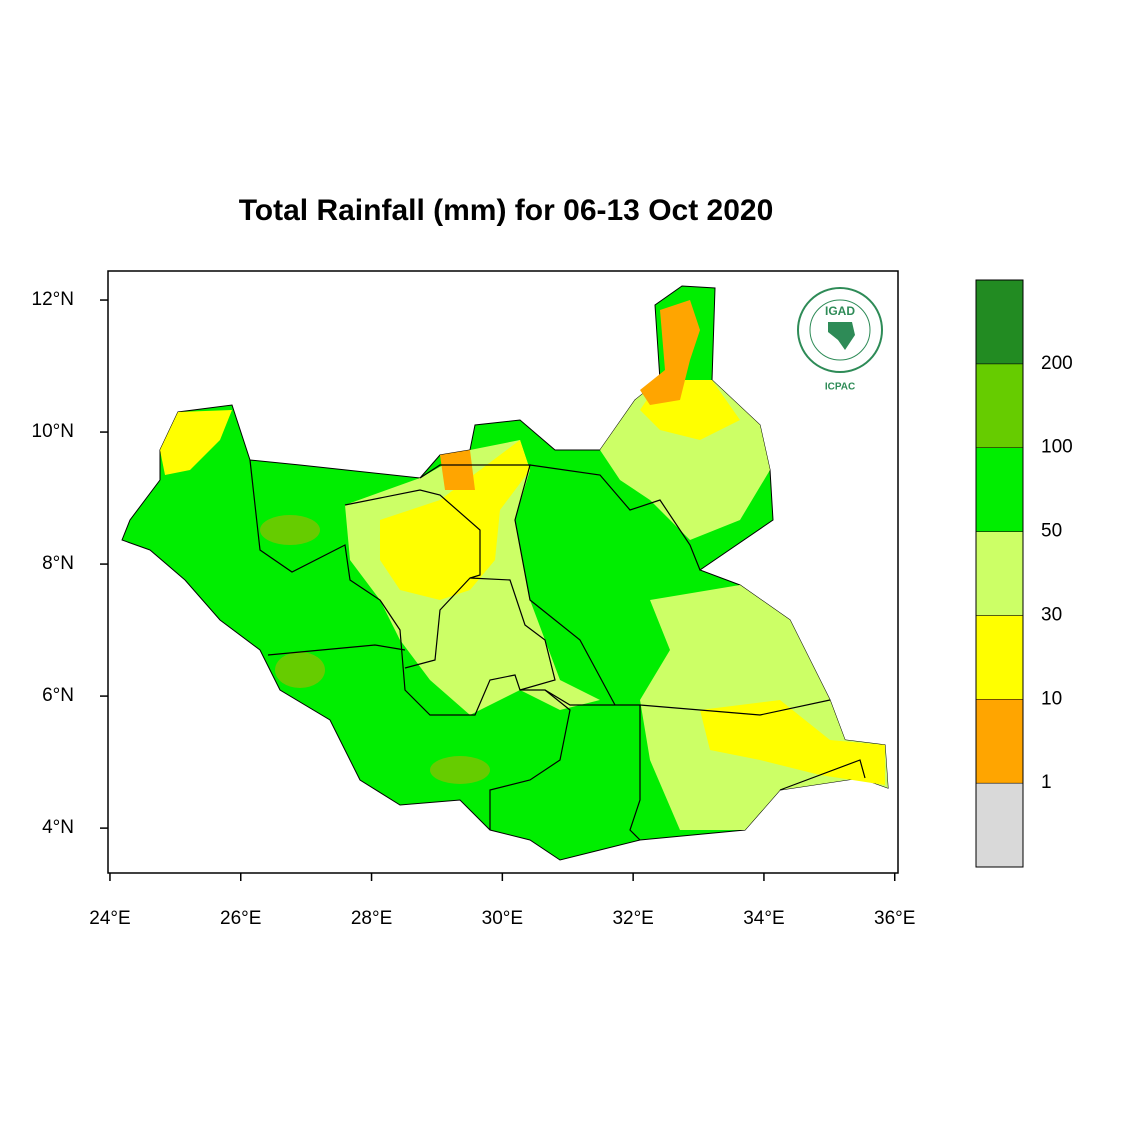 The width and height of the screenshot is (1125, 1130). I want to click on colorbar-label: 200, so click(1057, 363).